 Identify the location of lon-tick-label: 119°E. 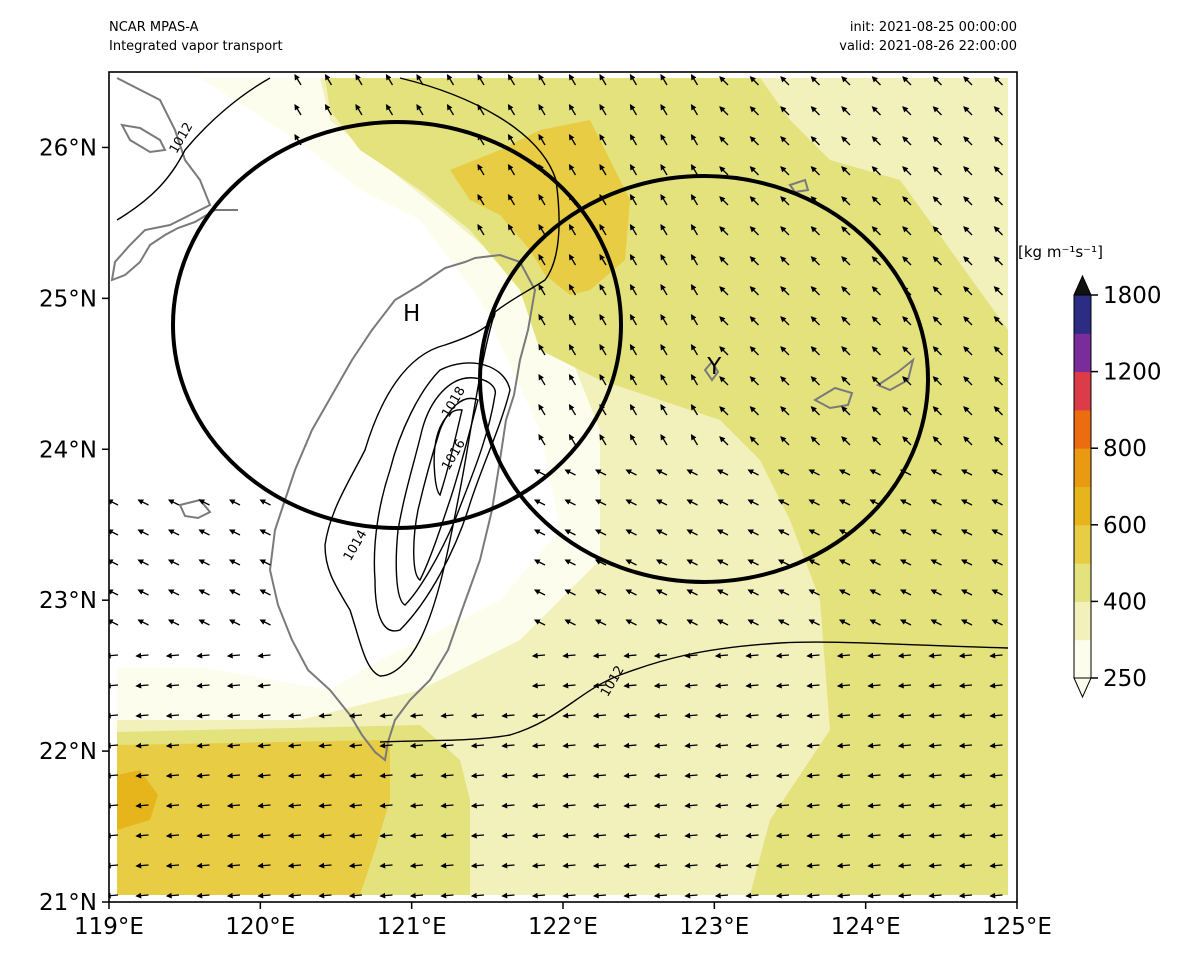
(109, 927).